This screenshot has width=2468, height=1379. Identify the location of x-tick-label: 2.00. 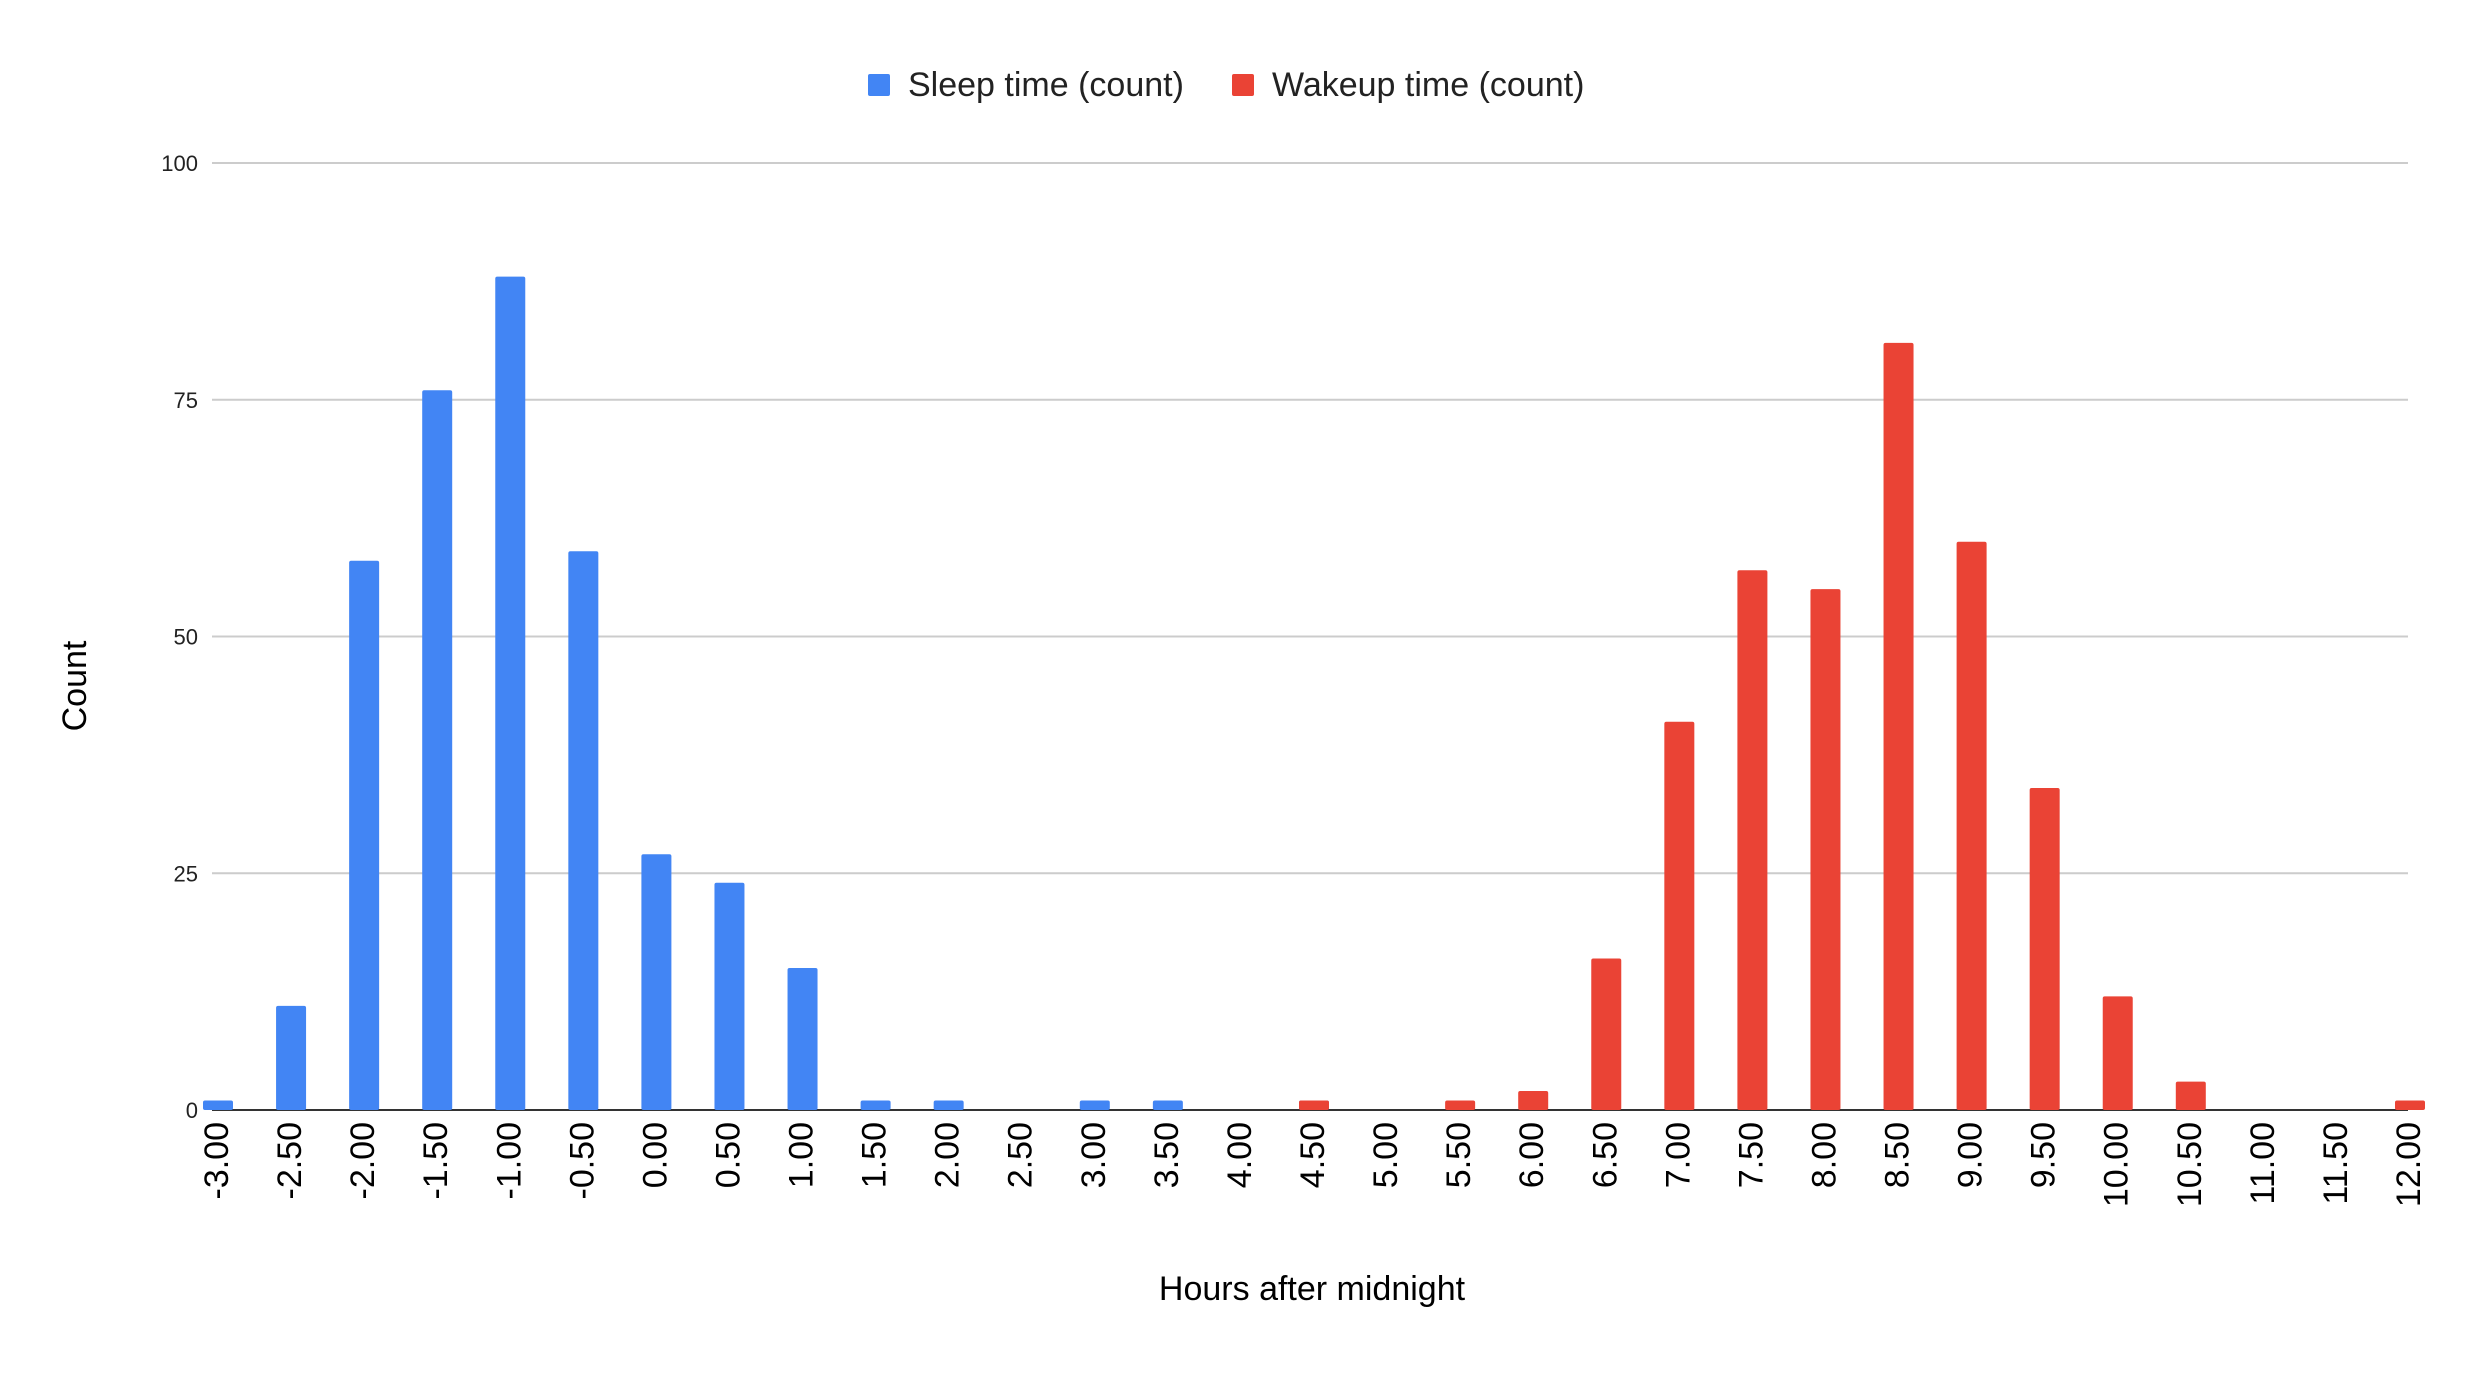
(948, 1155).